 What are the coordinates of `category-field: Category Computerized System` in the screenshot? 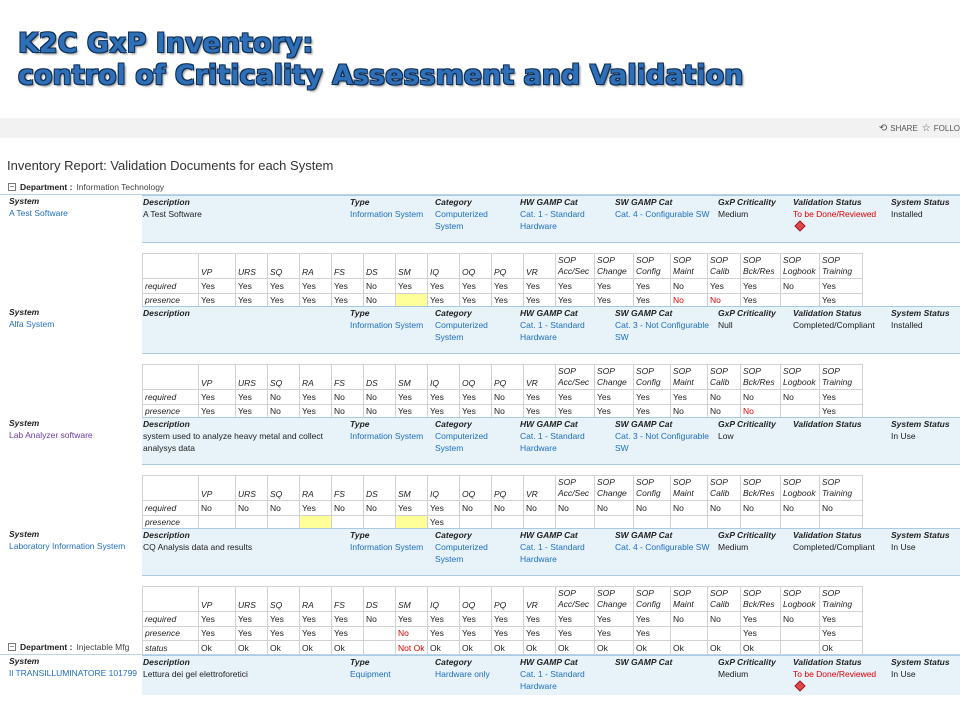 It's located at (475, 214).